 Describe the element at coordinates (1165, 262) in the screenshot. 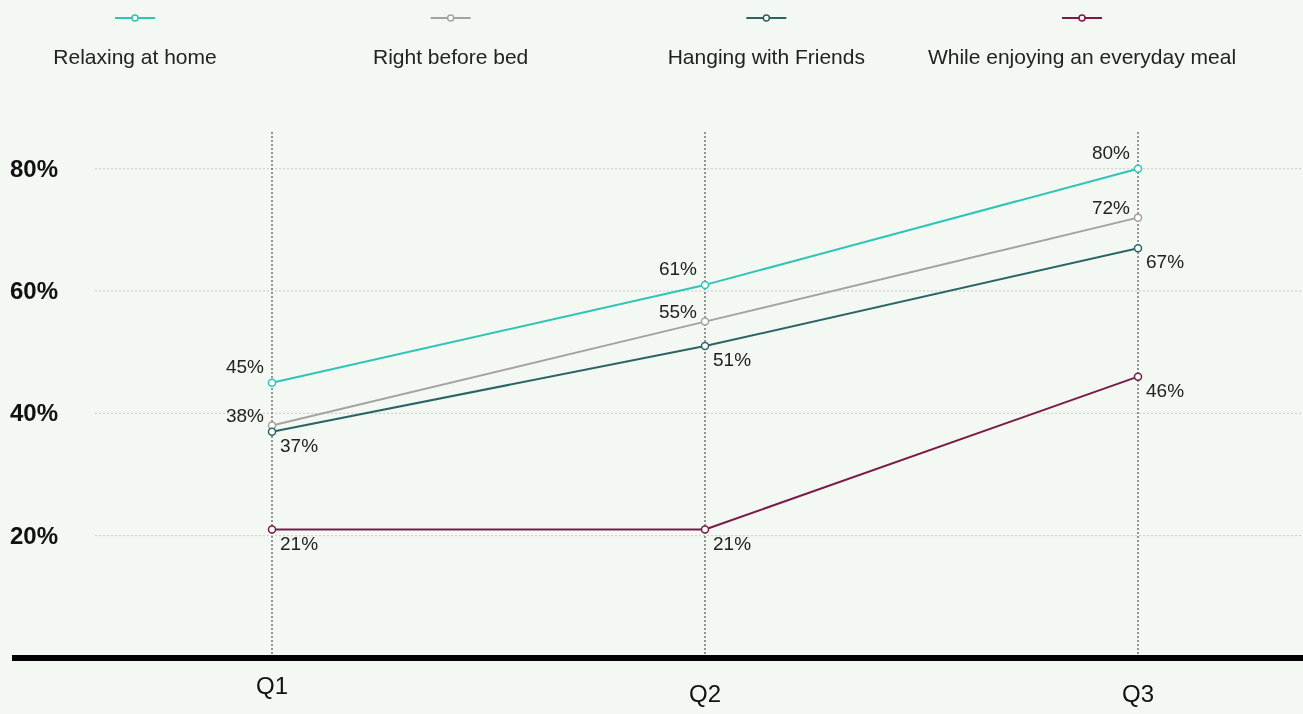

I see `data-label: 67%` at that location.